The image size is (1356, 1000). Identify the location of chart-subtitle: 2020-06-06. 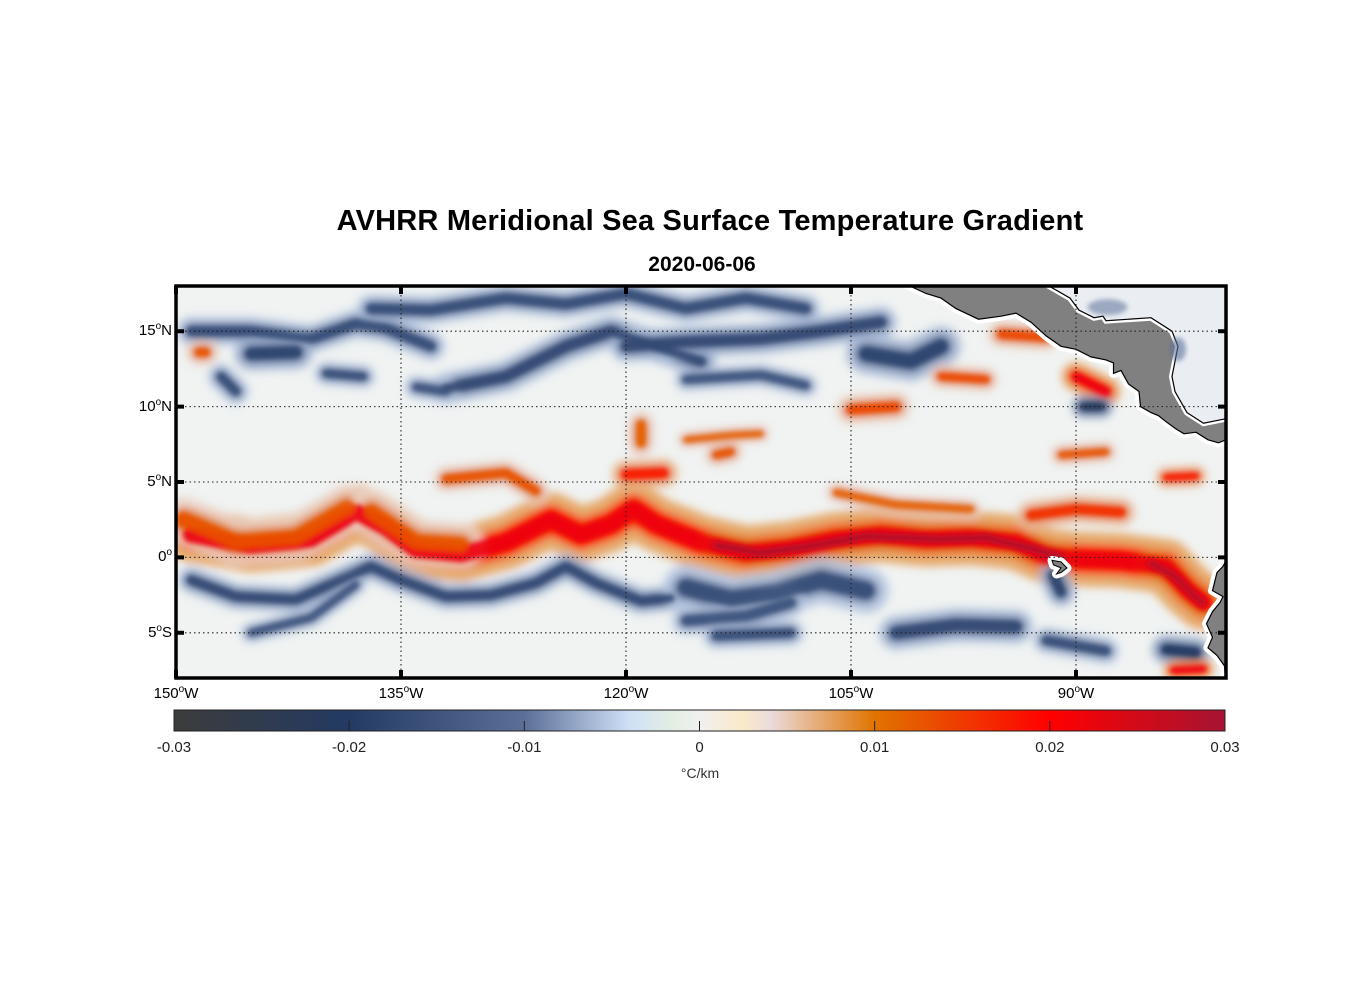
(702, 264).